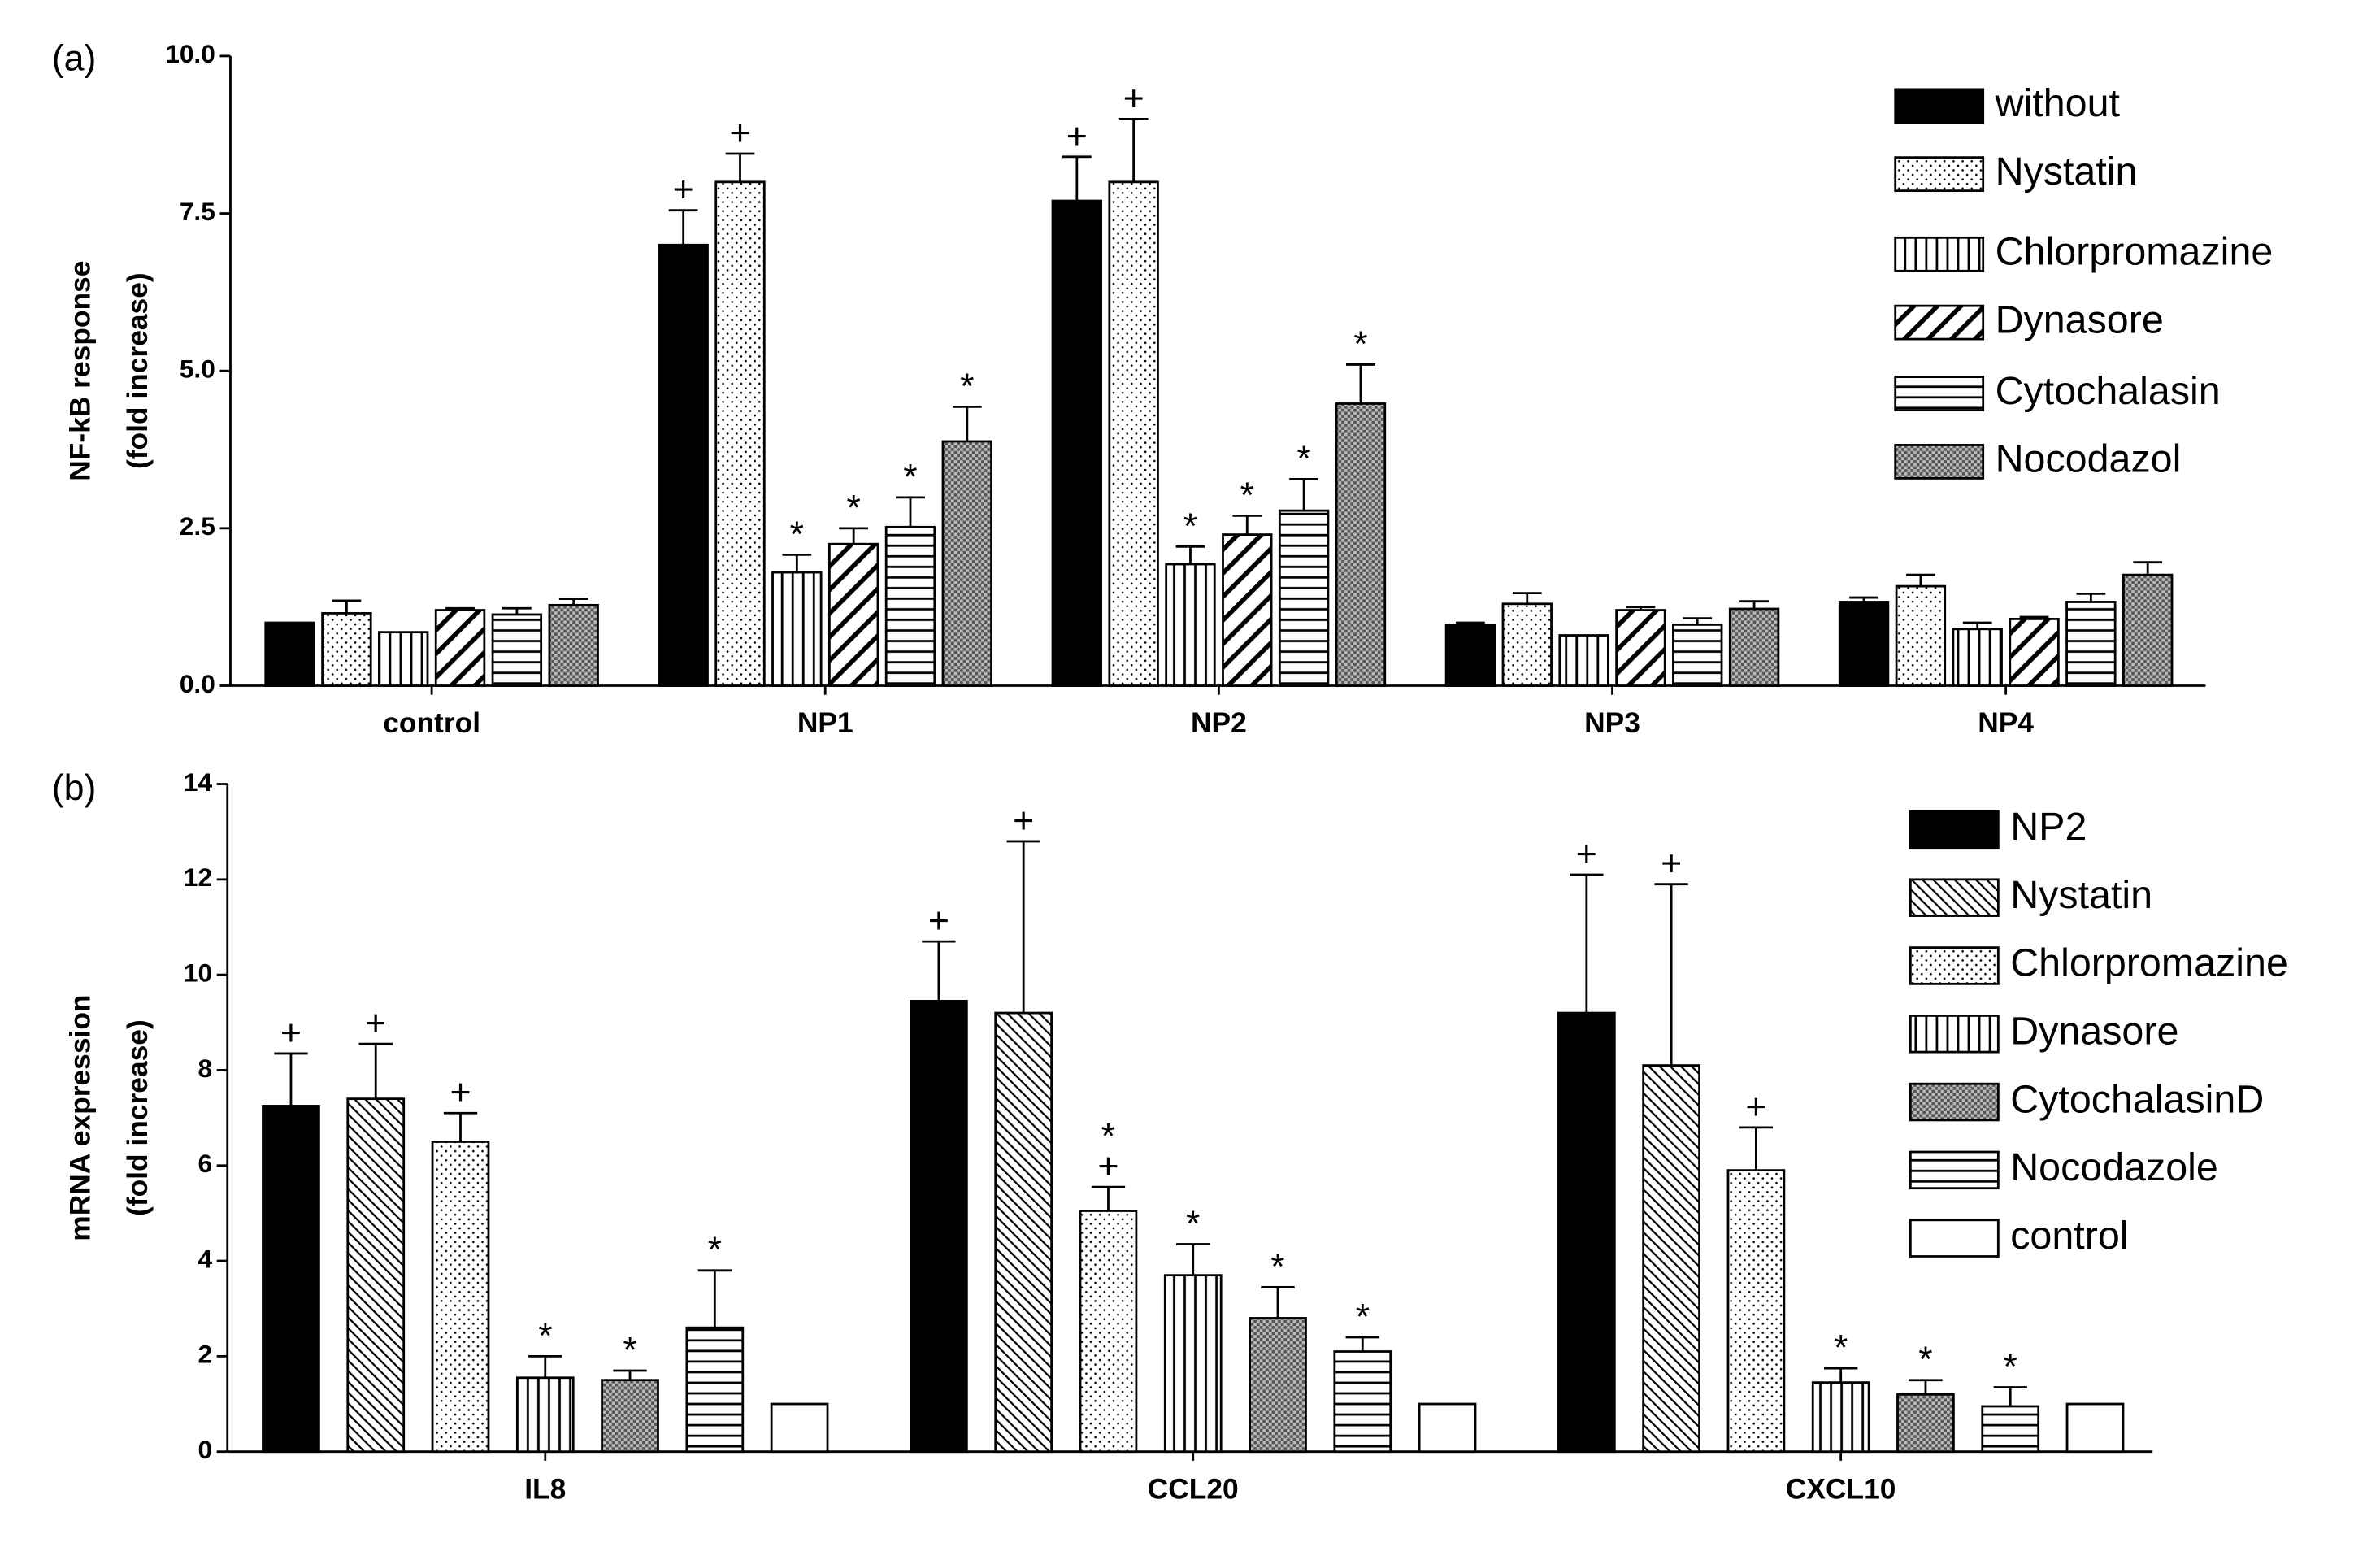 The height and width of the screenshot is (1547, 2380). What do you see at coordinates (80, 371) in the screenshot?
I see `y-axis-title: NF-kB response` at bounding box center [80, 371].